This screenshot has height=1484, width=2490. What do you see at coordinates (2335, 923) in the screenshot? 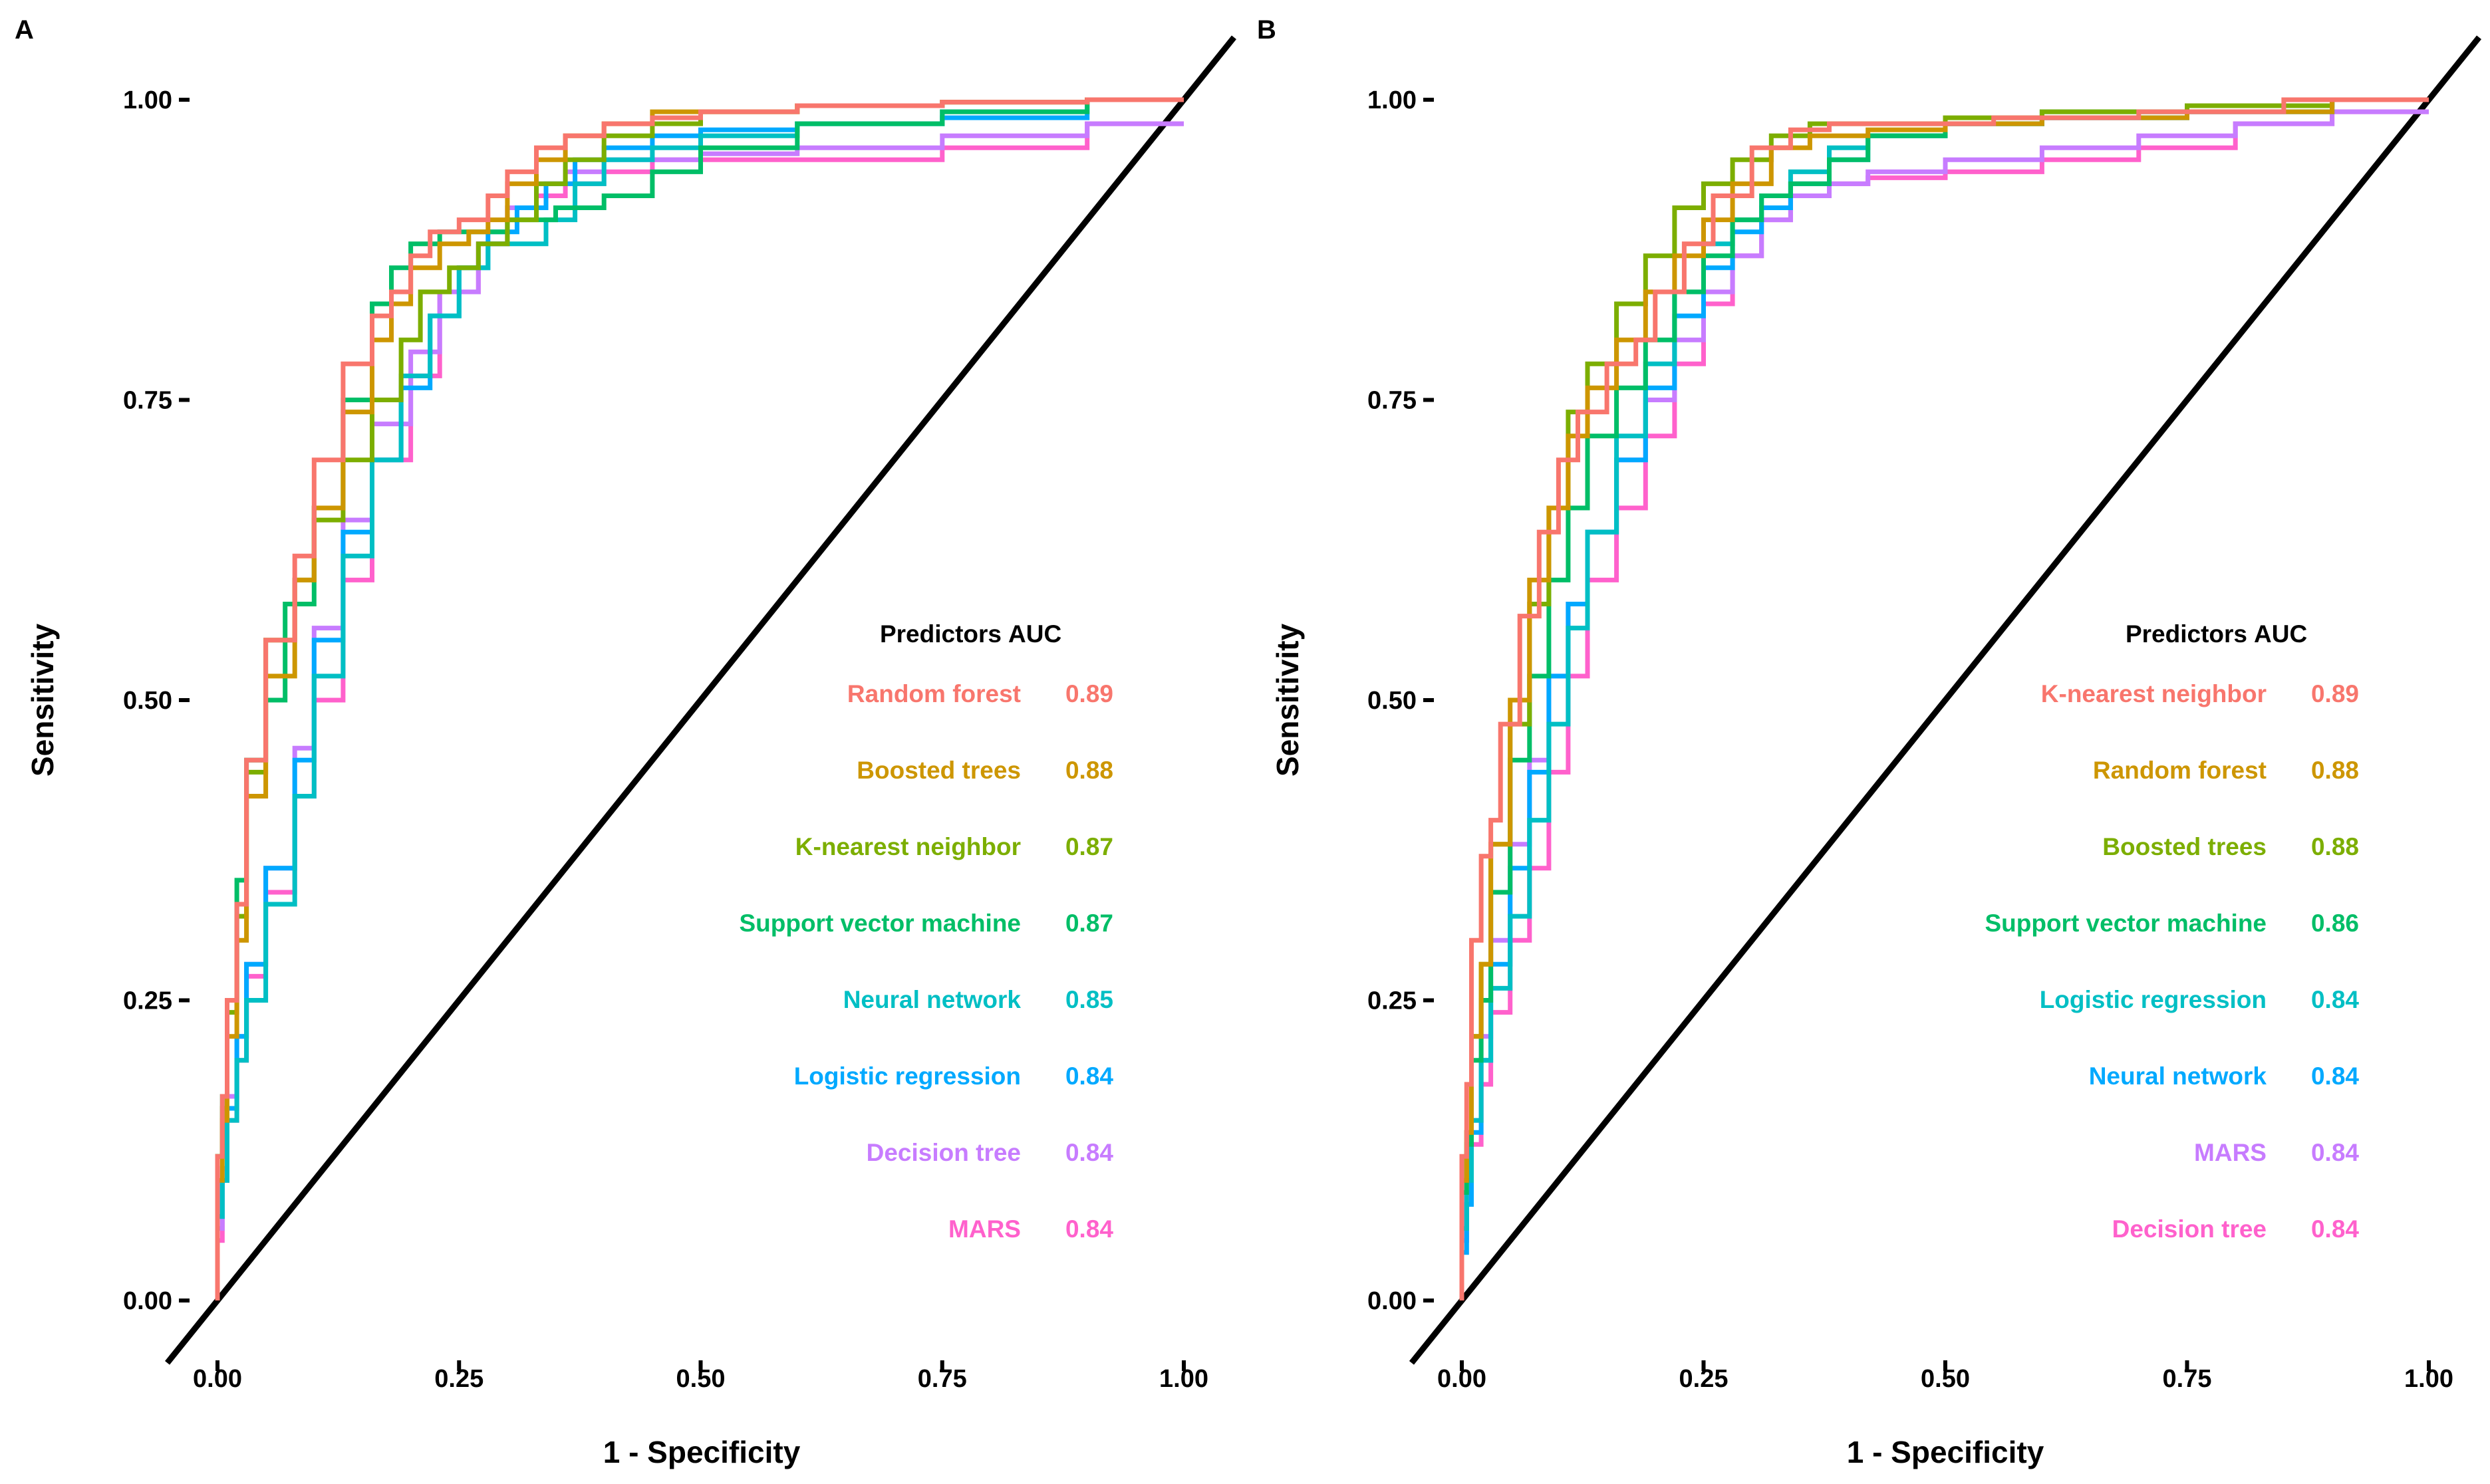
I see `legend-entry-auc: 0.86` at bounding box center [2335, 923].